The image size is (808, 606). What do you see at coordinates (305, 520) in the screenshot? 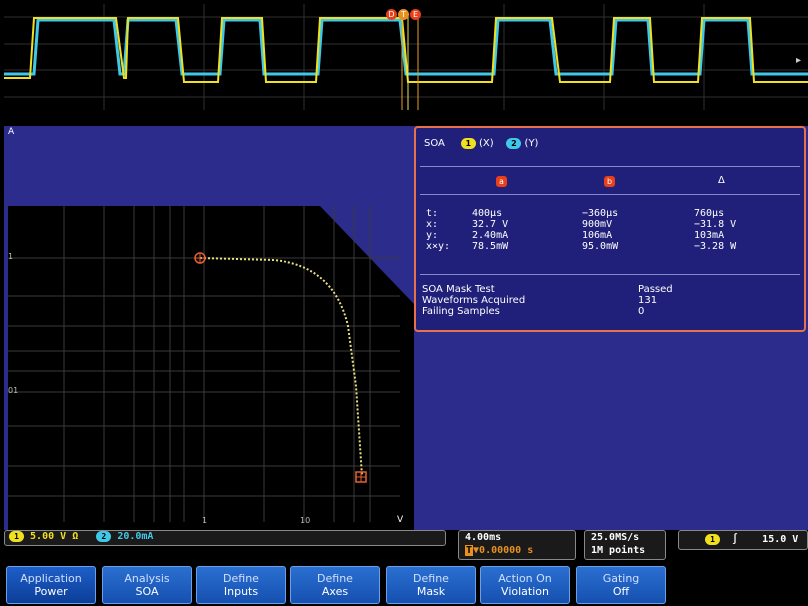
I see `x-tick-label: 10` at bounding box center [305, 520].